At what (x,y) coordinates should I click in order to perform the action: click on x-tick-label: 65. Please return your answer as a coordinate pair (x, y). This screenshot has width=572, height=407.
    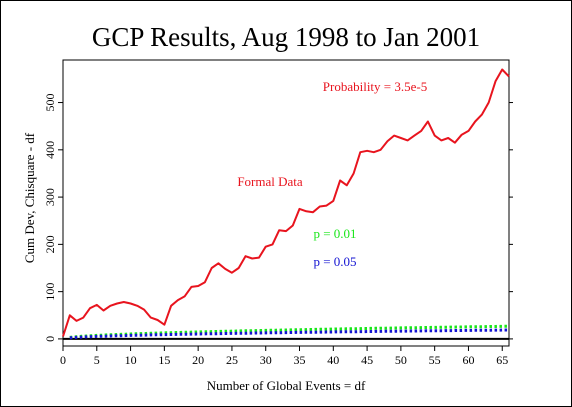
    Looking at the image, I should click on (502, 360).